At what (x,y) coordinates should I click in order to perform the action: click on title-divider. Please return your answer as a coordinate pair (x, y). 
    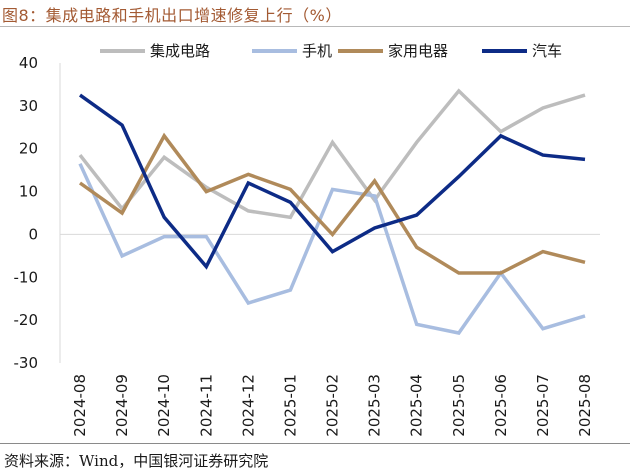
    Looking at the image, I should click on (315, 26).